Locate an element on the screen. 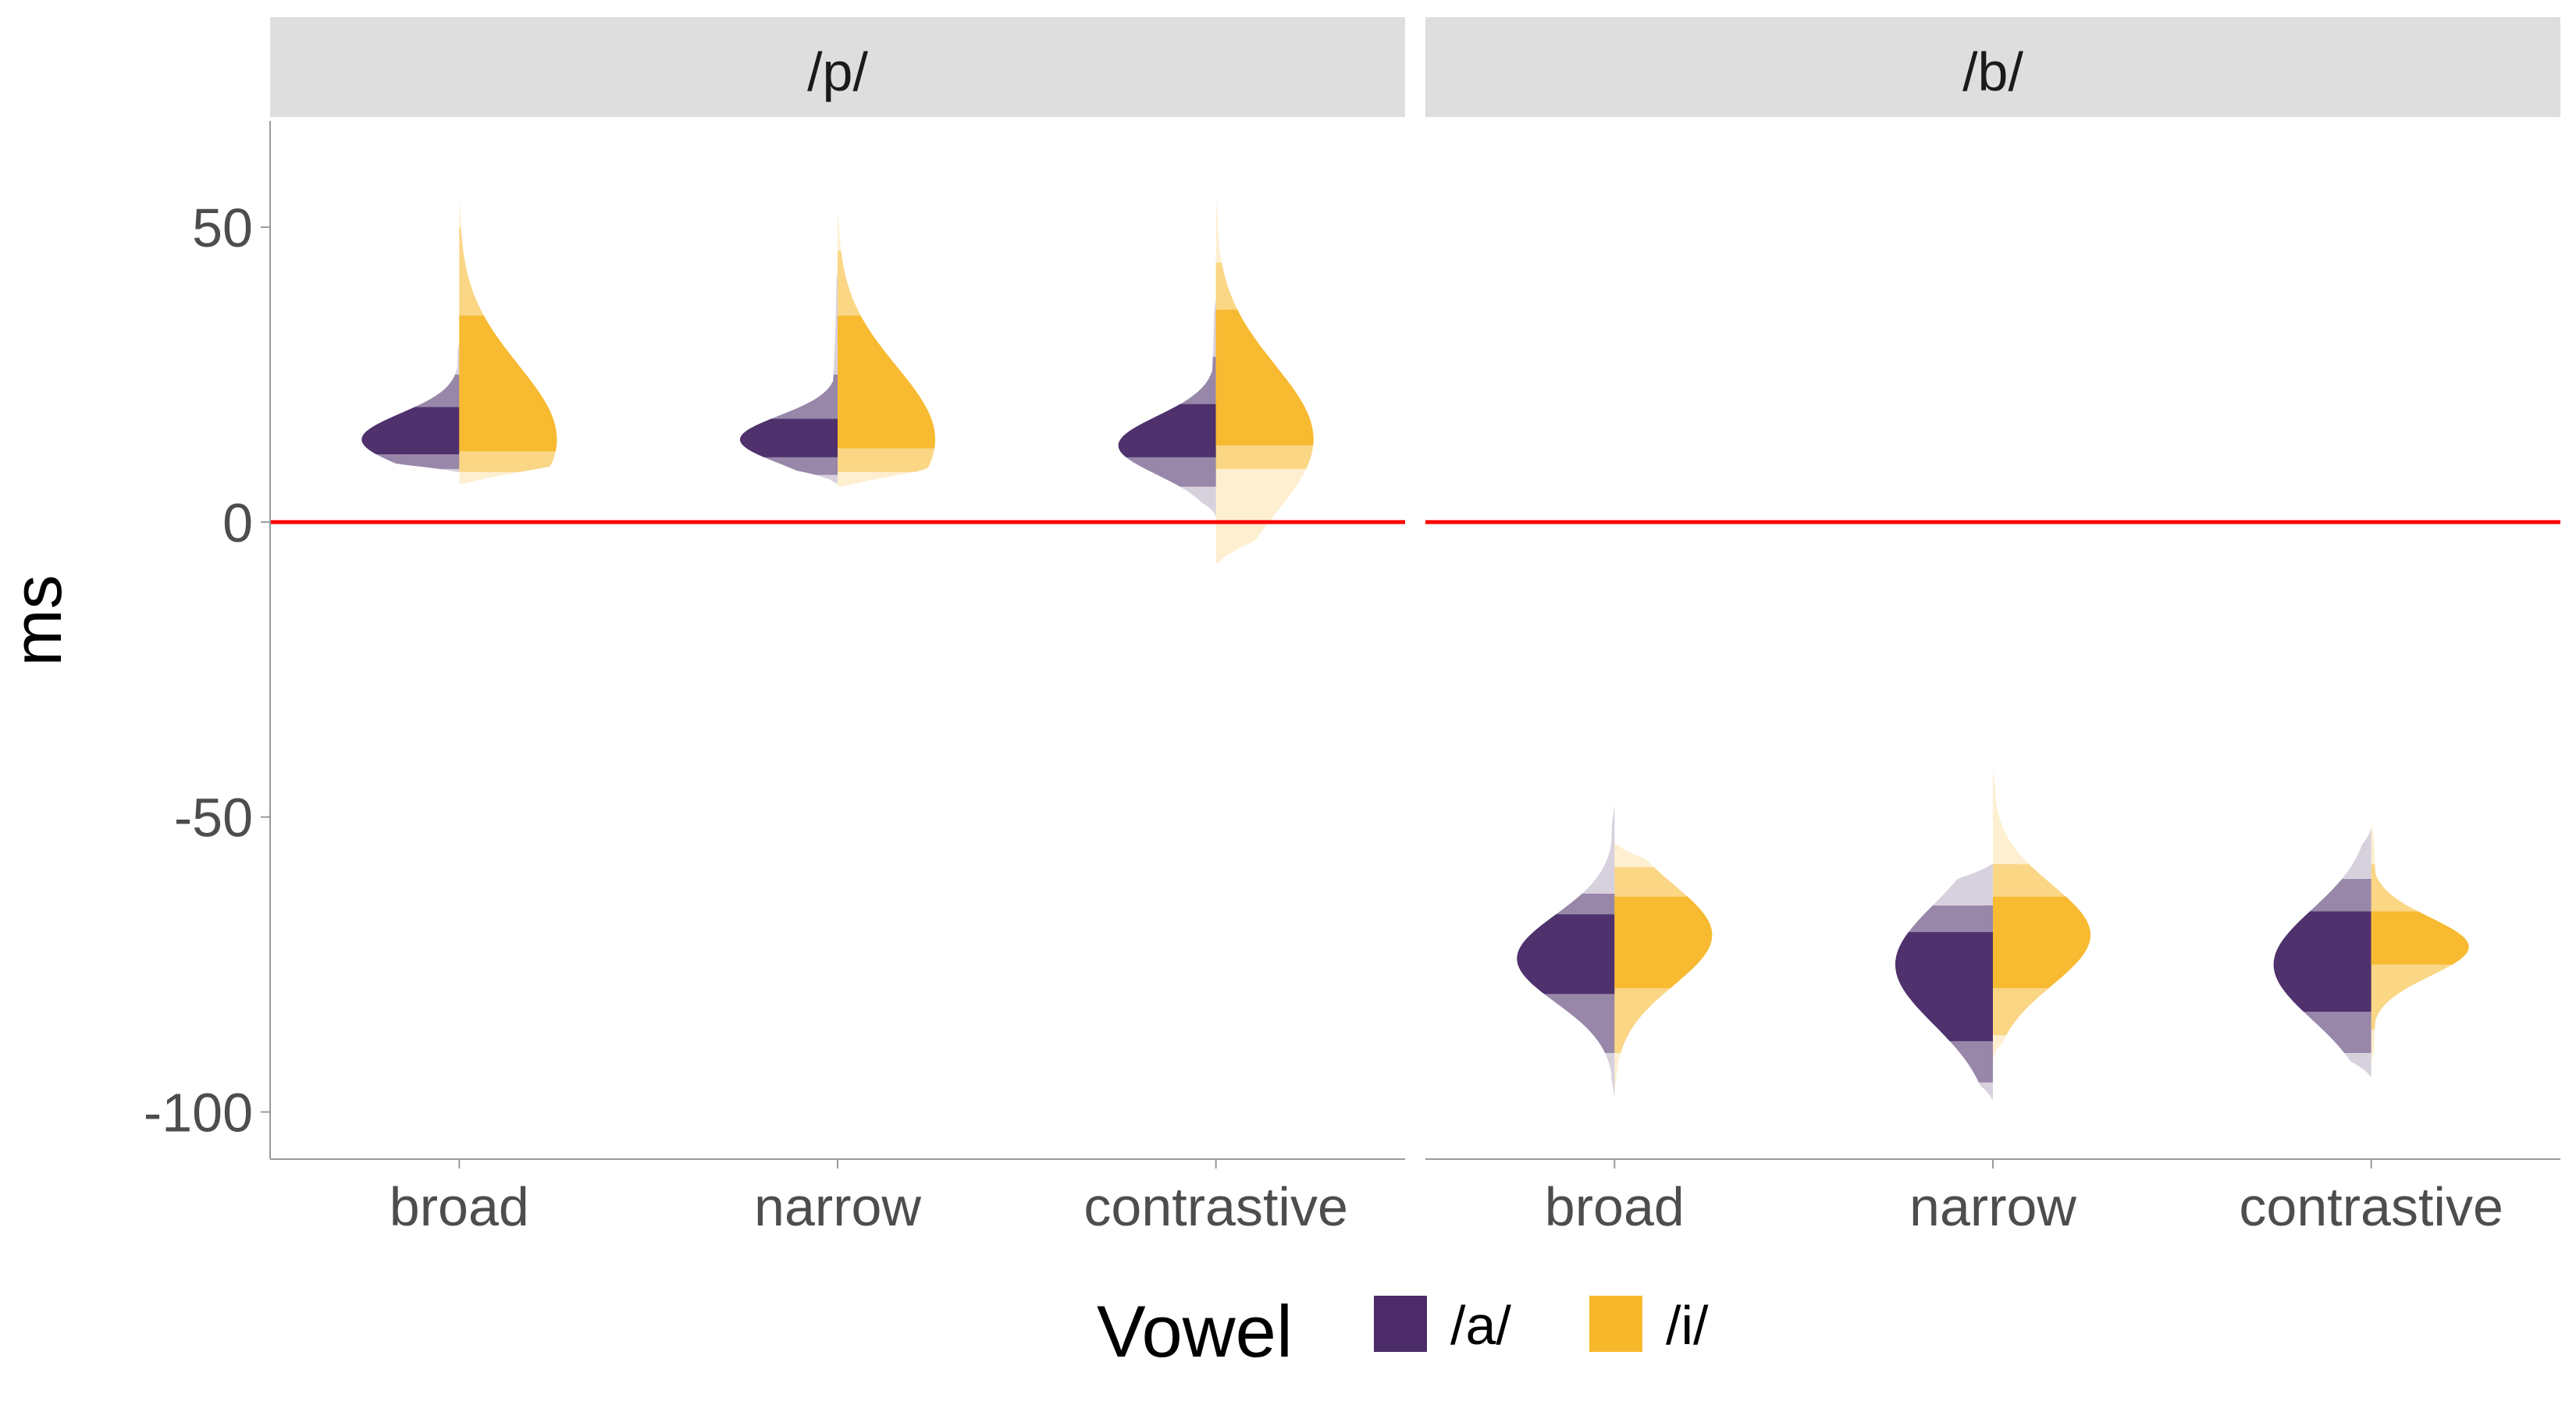 This screenshot has width=2576, height=1405. violin-range-band is located at coordinates (1167, 407).